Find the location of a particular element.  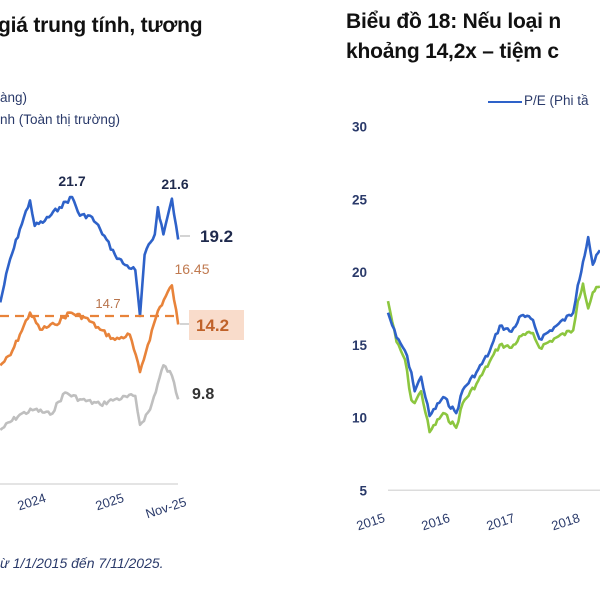

x-tick-label: 2015 is located at coordinates (371, 521).